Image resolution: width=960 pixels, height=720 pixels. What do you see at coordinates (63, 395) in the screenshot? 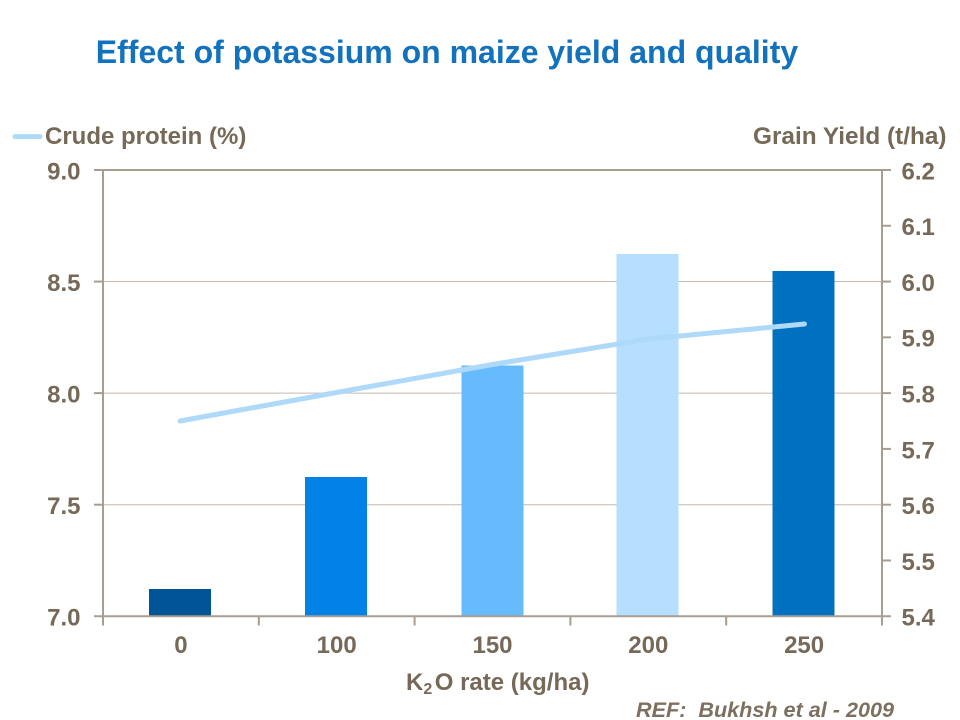
I see `svg-text: 8.0` at bounding box center [63, 395].